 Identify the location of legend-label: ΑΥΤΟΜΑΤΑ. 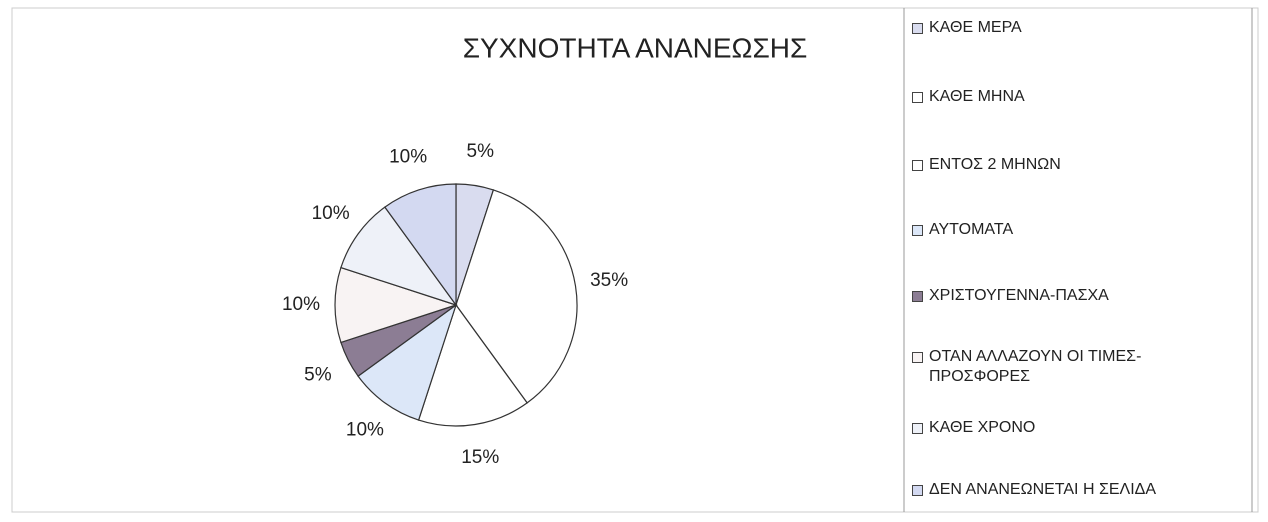
(971, 229).